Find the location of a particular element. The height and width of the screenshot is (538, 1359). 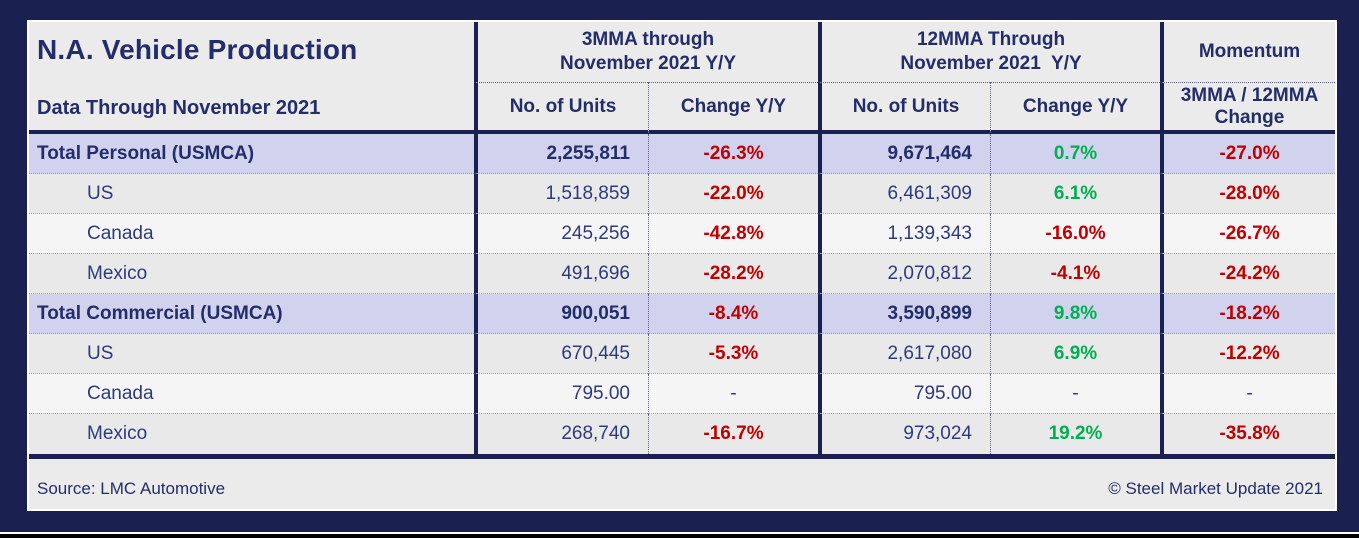

change-12mma-cell: 9.8% is located at coordinates (1075, 314).